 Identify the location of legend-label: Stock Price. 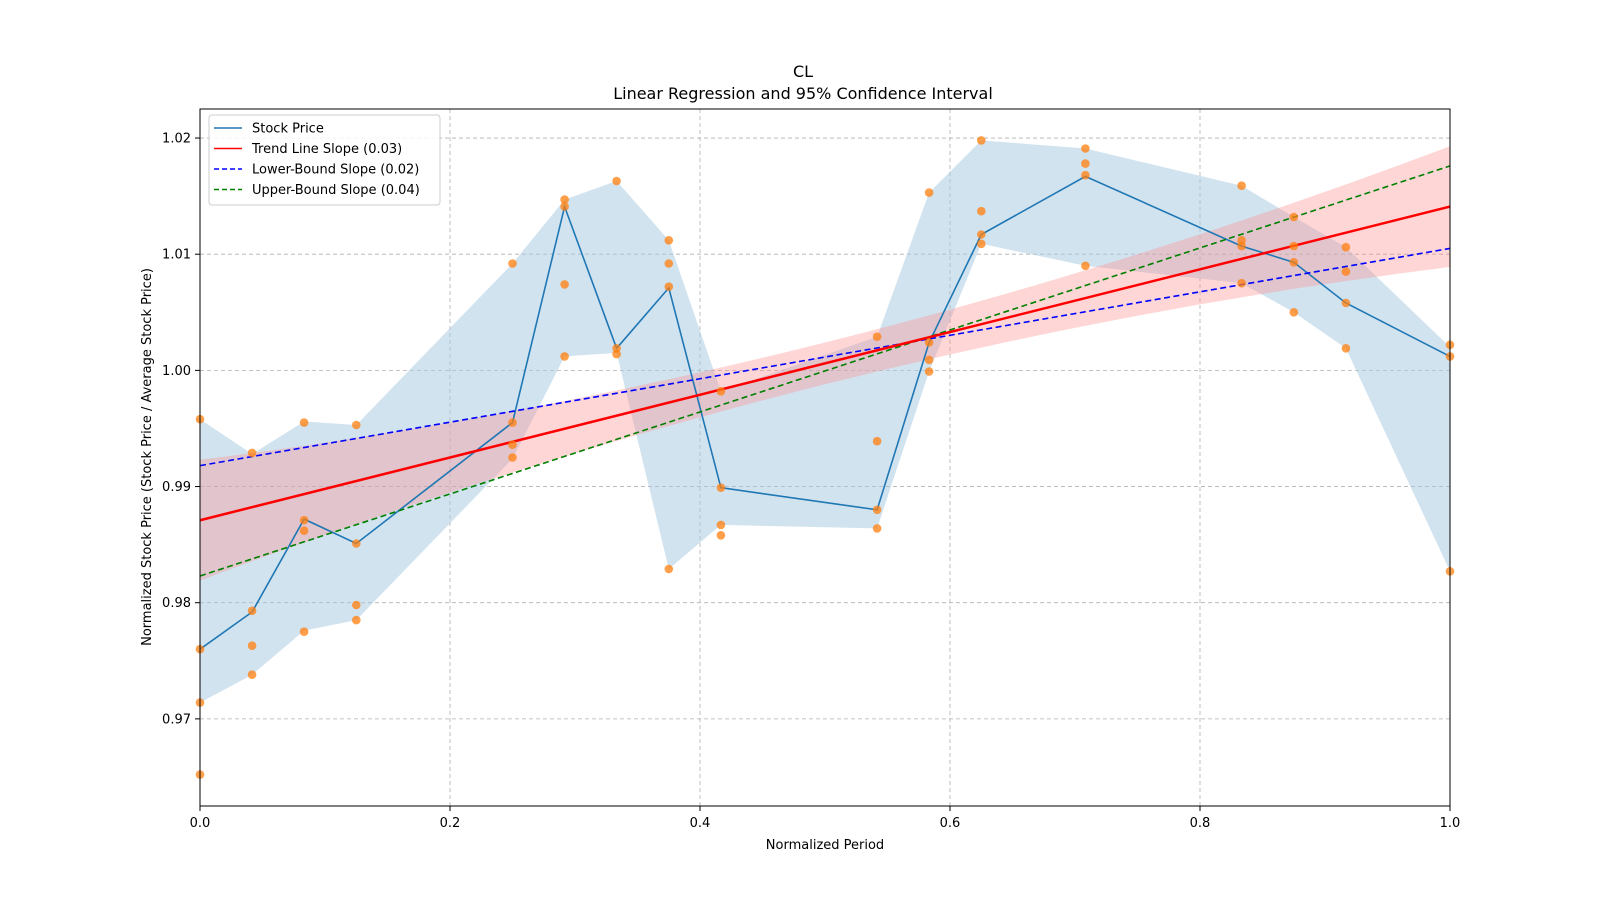
(288, 129).